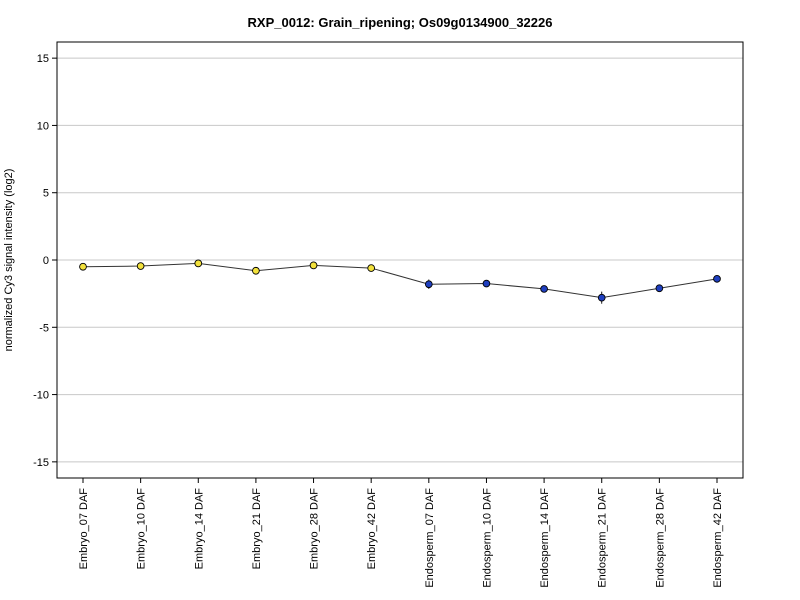  Describe the element at coordinates (487, 538) in the screenshot. I see `x-tick-label-7: Endosperm_10 DAF` at that location.